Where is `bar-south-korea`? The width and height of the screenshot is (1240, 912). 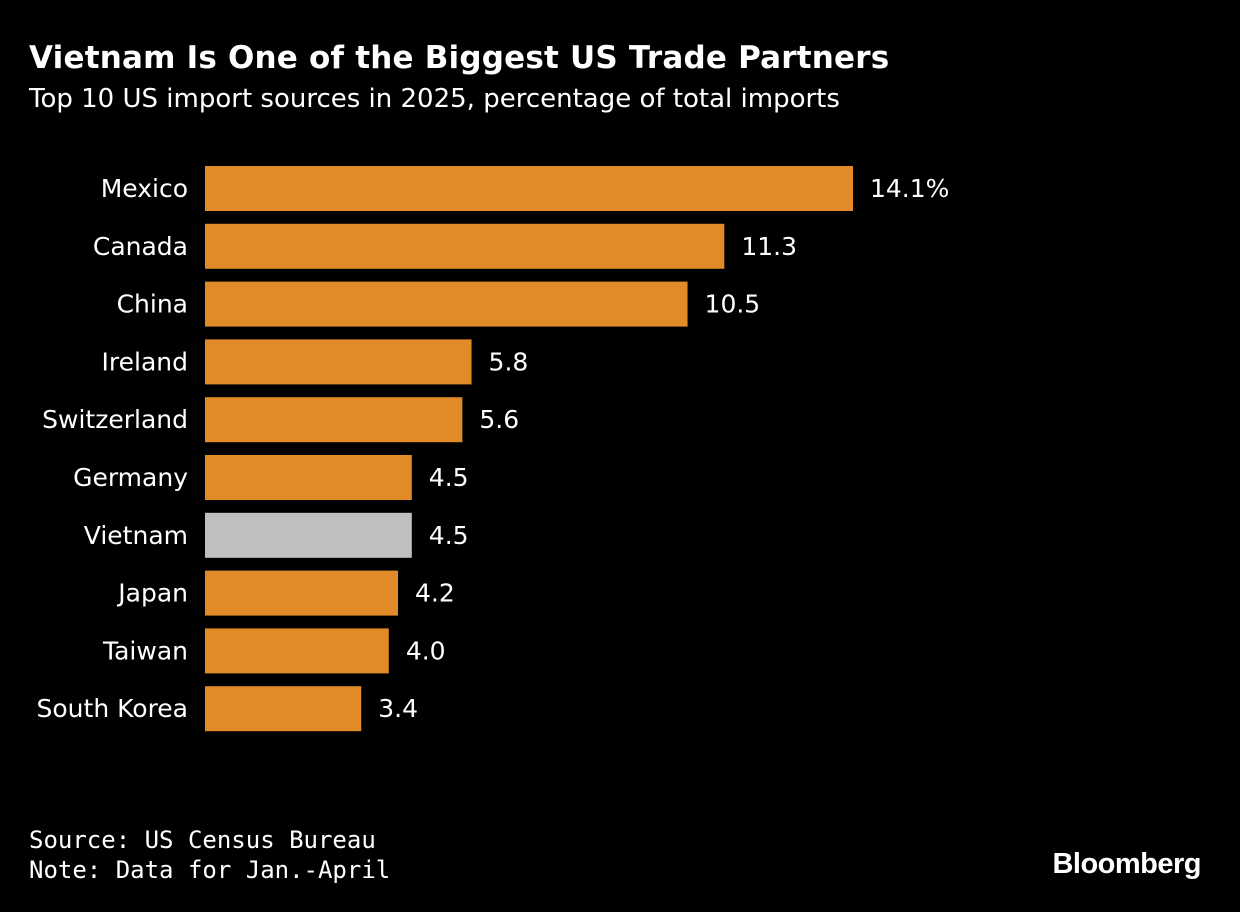 bar-south-korea is located at coordinates (283, 709).